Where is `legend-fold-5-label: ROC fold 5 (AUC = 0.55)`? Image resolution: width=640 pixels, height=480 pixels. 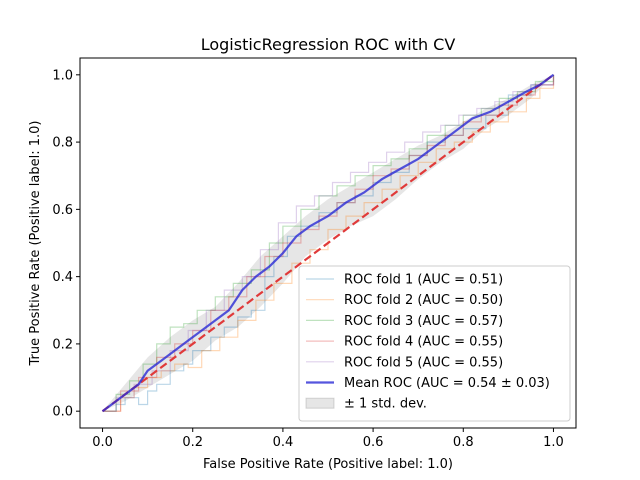
legend-fold-5-label: ROC fold 5 (AUC = 0.55) is located at coordinates (423, 362).